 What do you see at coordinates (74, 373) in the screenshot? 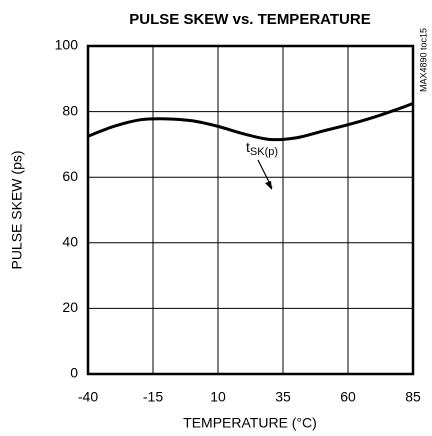
I see `y-tick-label: 0` at bounding box center [74, 373].